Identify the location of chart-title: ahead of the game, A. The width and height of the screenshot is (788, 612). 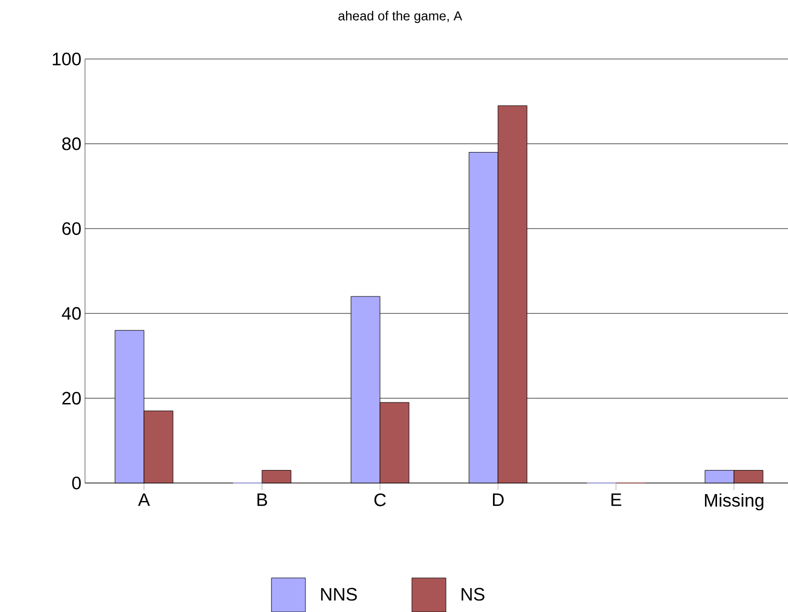
(400, 17).